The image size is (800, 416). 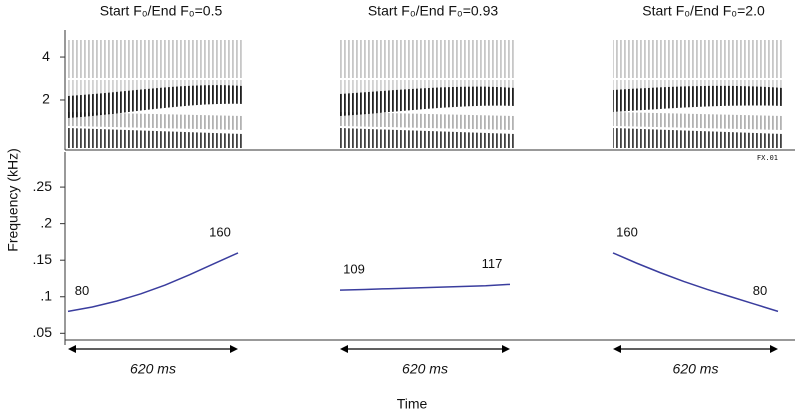 What do you see at coordinates (161, 11) in the screenshot?
I see `panel-title: Start F₀/End F₀=0.5` at bounding box center [161, 11].